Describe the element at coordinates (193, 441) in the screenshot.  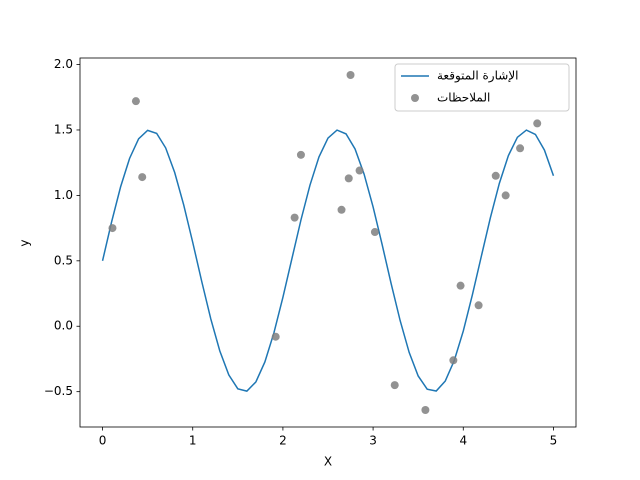
I see `x-tick-label: 1` at that location.